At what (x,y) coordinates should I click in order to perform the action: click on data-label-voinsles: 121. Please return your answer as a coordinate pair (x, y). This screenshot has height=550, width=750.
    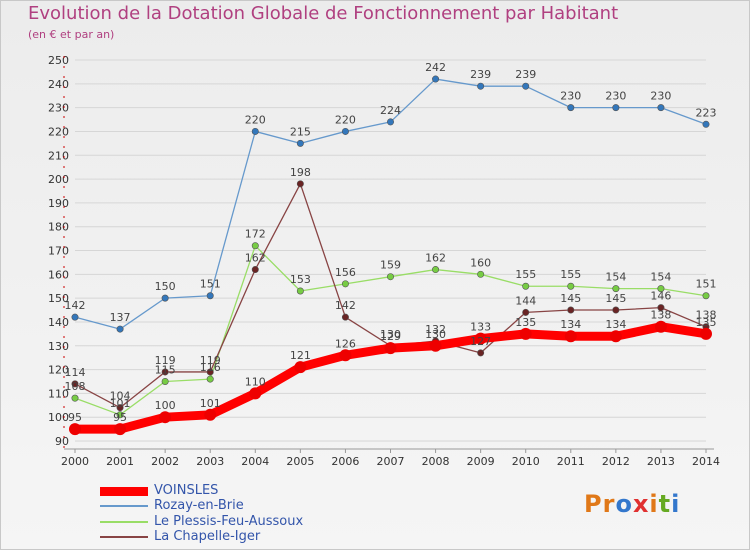
    Looking at the image, I should click on (300, 355).